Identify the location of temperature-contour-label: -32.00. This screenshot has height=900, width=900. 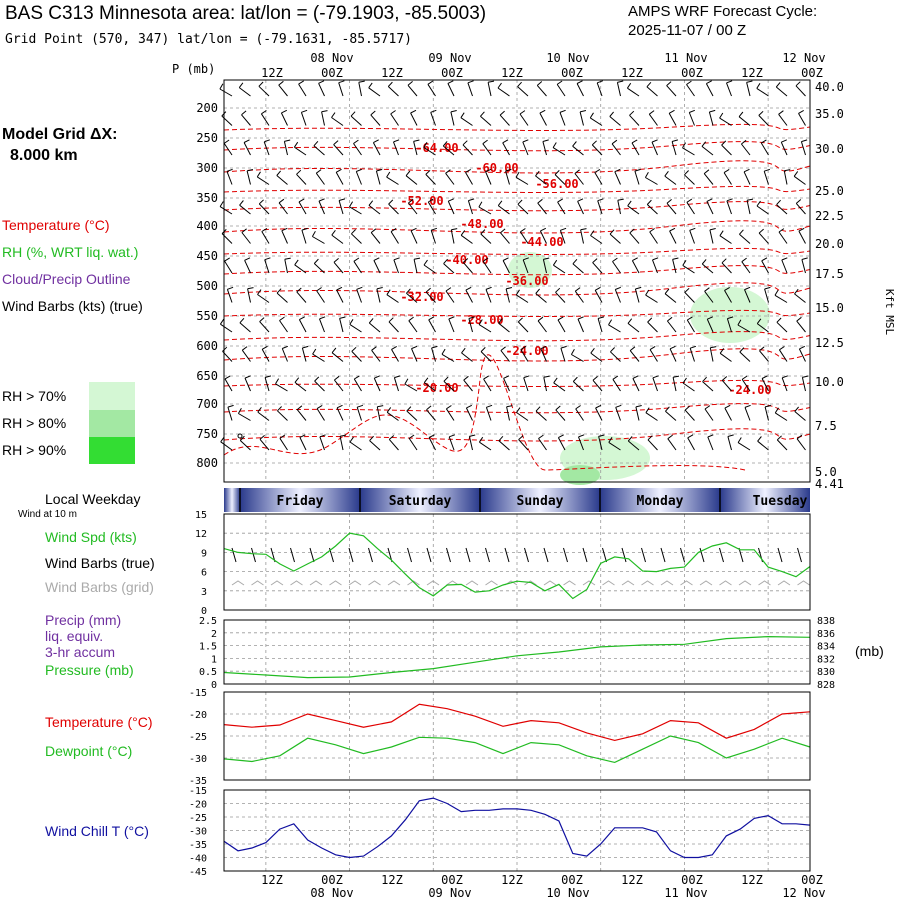
(421, 297).